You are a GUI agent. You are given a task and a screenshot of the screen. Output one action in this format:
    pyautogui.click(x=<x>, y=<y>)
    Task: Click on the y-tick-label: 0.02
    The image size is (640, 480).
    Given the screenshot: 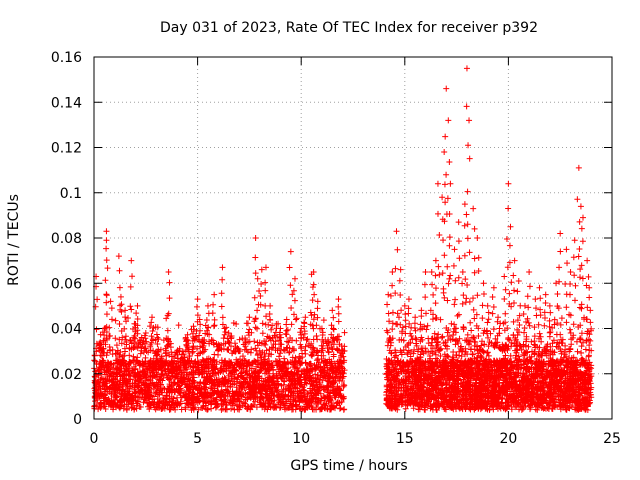 What is the action you would take?
    pyautogui.click(x=66, y=375)
    